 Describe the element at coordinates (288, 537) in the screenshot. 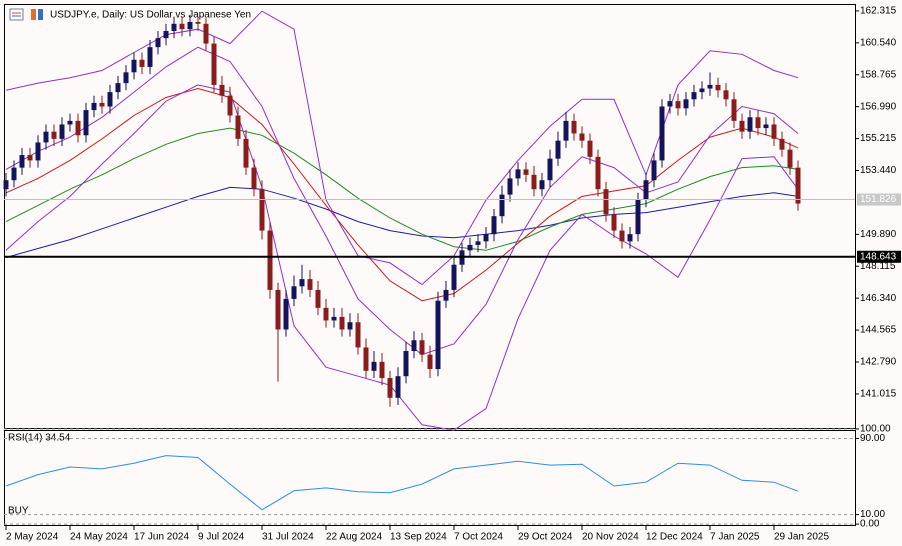

I see `x-tick-label: 31 Jul 2024` at that location.